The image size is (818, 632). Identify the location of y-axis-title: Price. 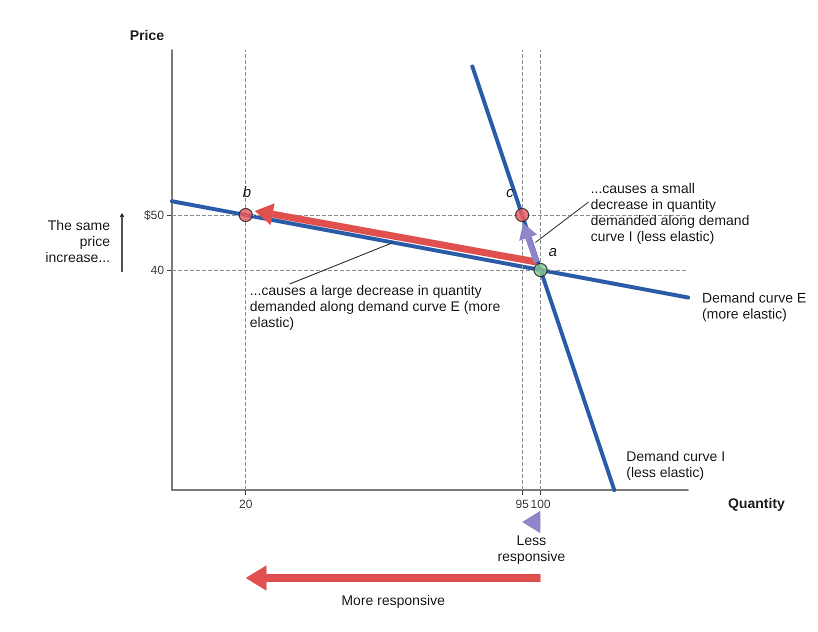
(147, 35).